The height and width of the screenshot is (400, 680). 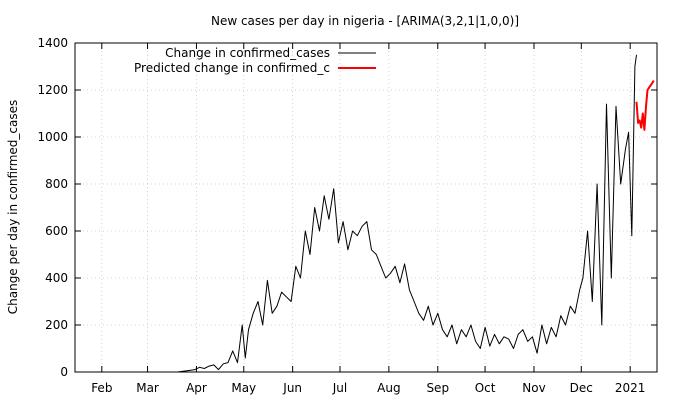 What do you see at coordinates (52, 137) in the screenshot?
I see `y-tick-label: 1000` at bounding box center [52, 137].